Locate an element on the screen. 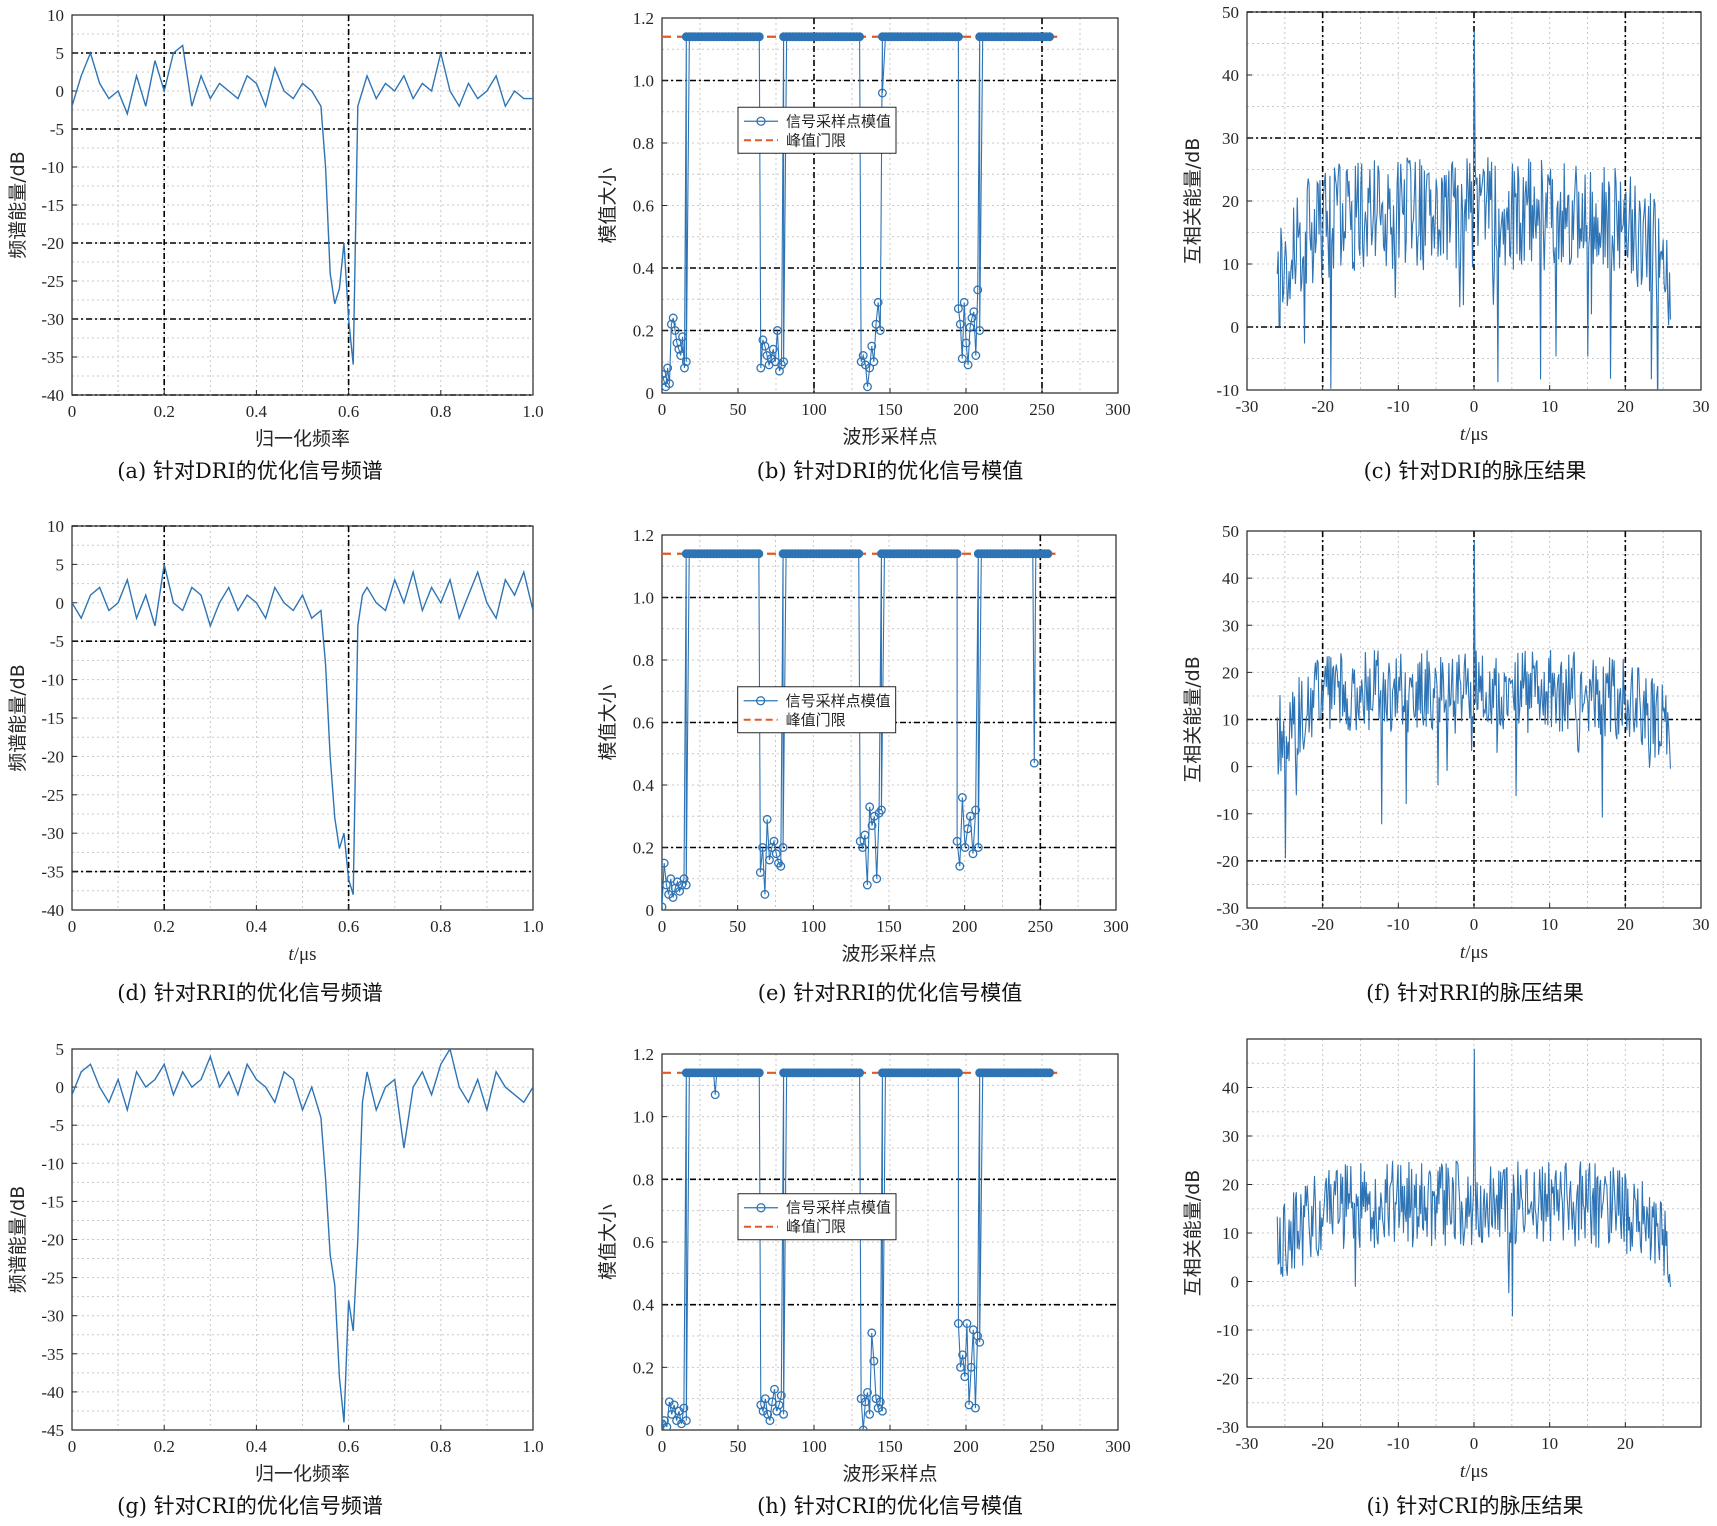 The image size is (1717, 1526). x-tick-label: 10 is located at coordinates (1549, 1443).